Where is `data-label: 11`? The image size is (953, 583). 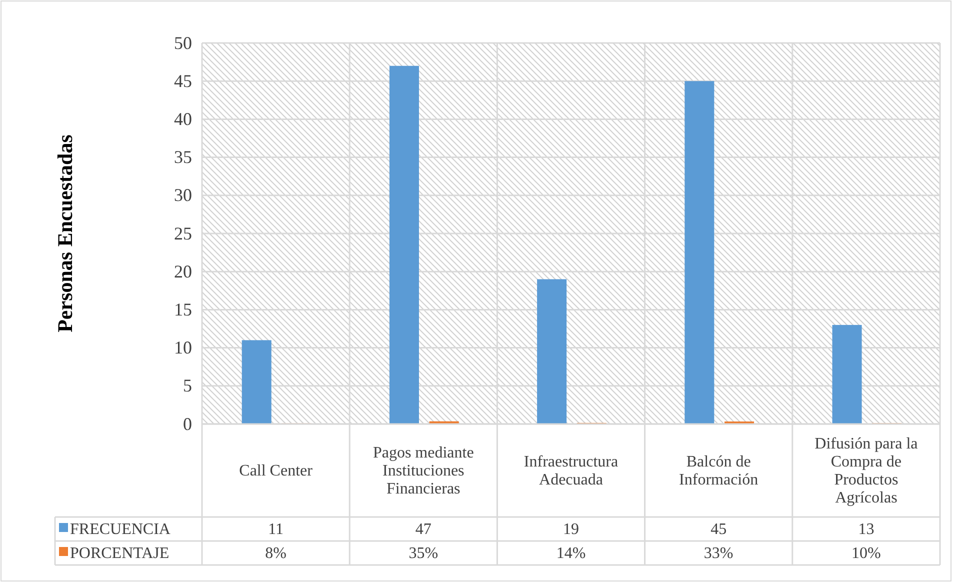 data-label: 11 is located at coordinates (276, 529).